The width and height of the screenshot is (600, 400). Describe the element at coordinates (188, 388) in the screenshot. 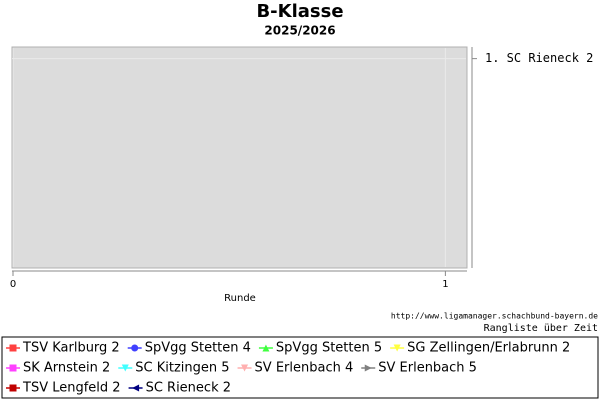

I see `legend-label: SC Rieneck 2` at that location.